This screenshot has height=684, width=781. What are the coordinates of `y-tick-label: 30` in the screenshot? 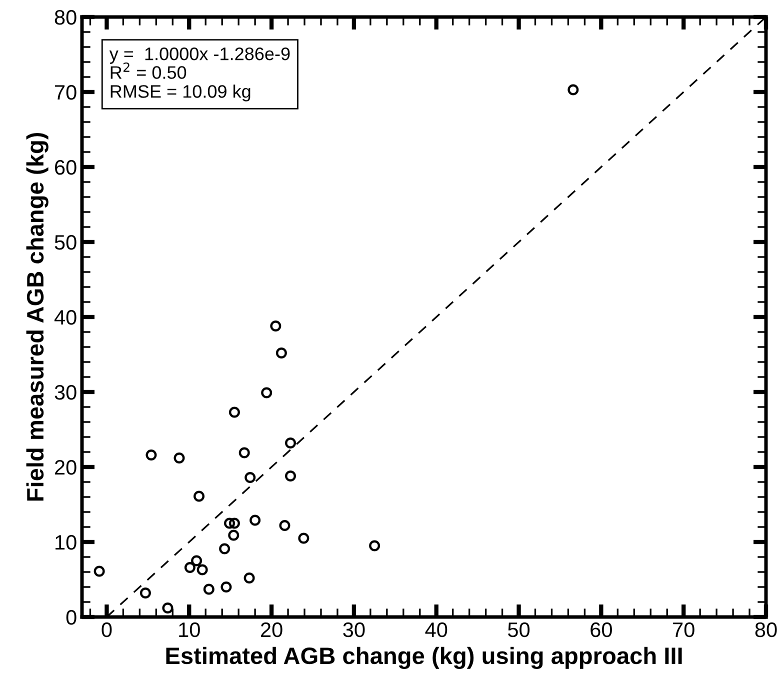 It's located at (65, 392).